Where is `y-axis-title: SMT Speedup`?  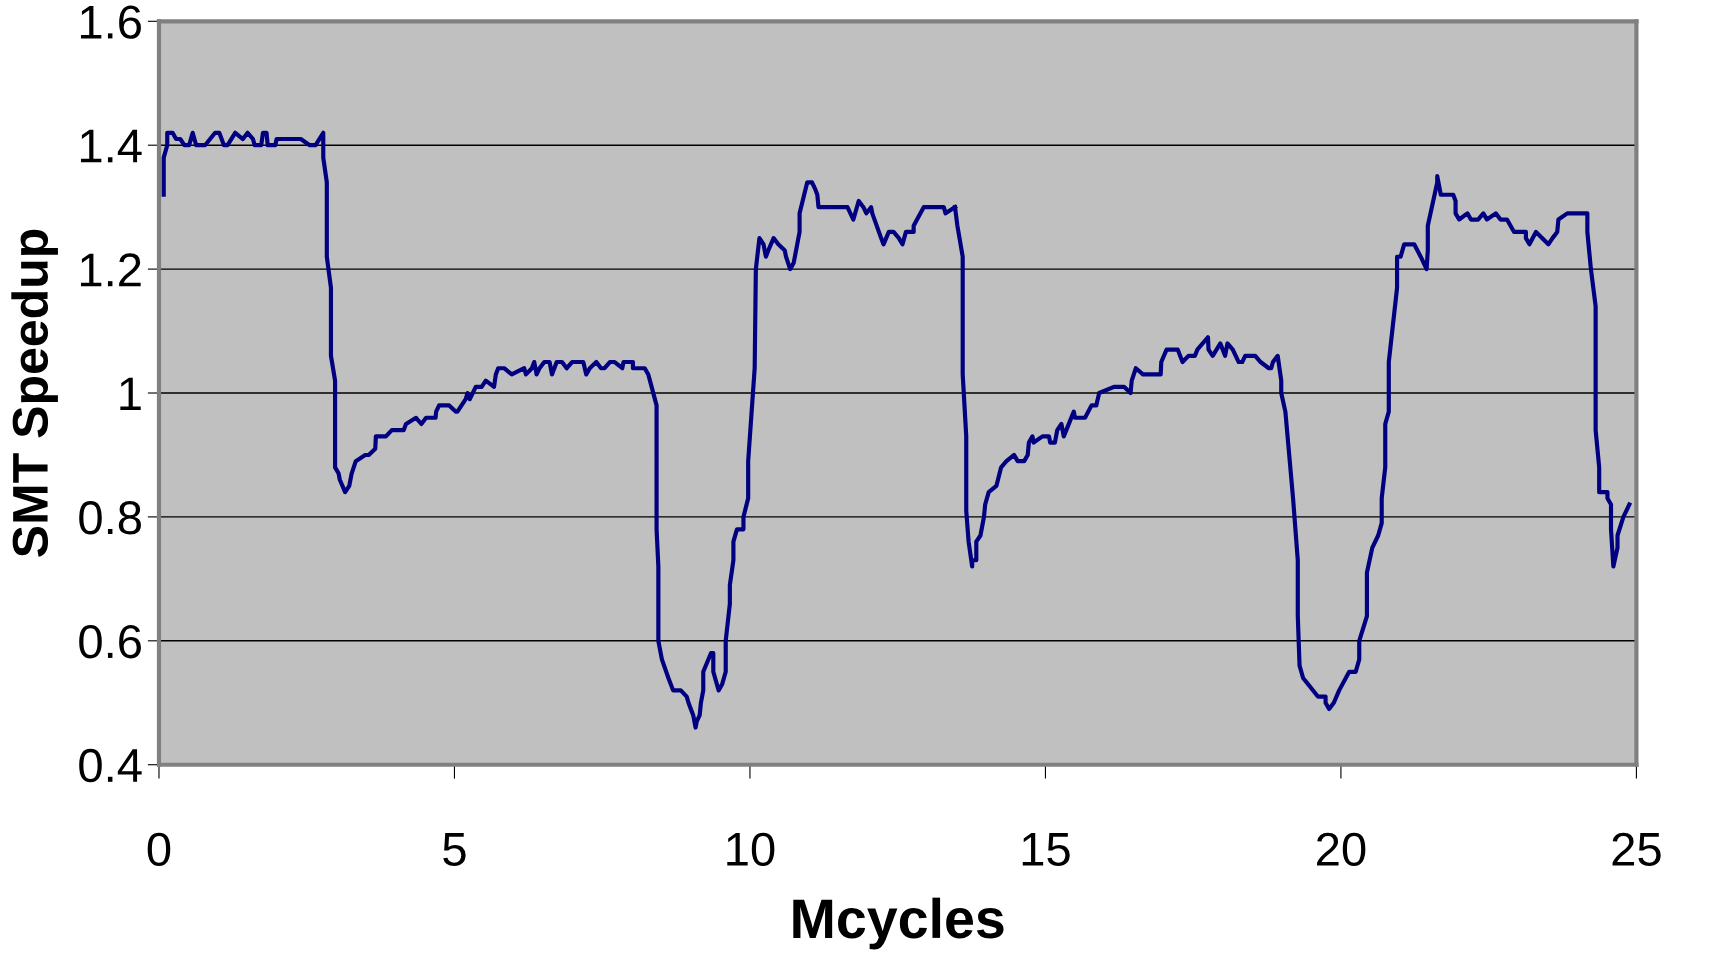
y-axis-title: SMT Speedup is located at coordinates (34, 393).